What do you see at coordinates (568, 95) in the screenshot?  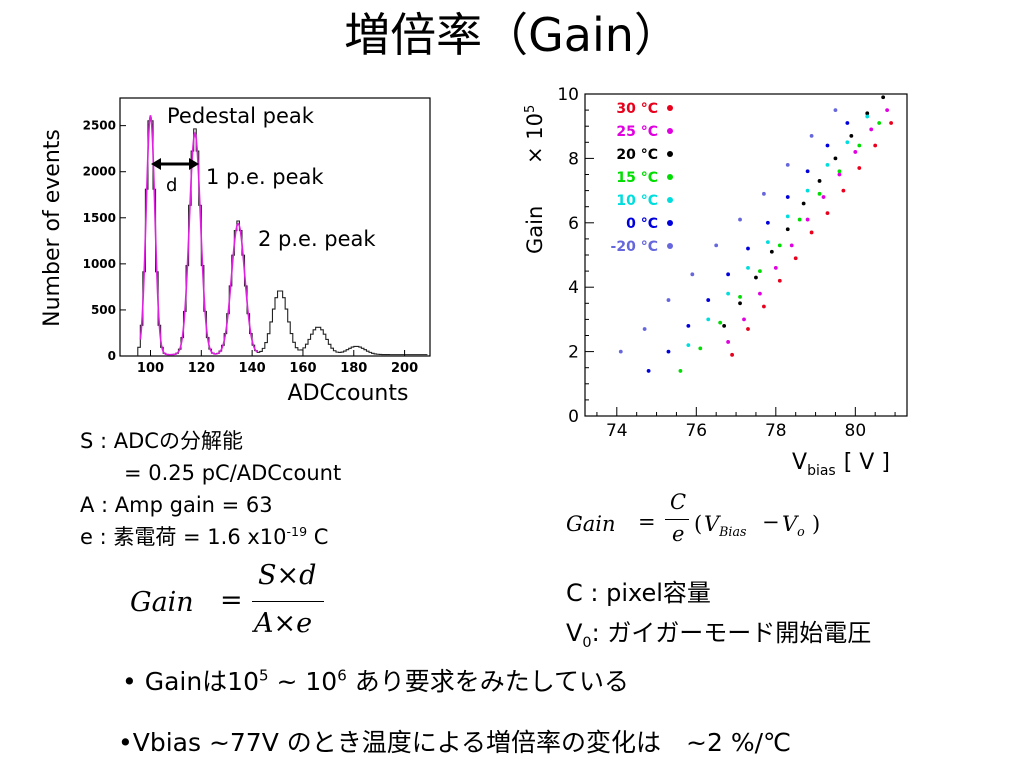 I see `gain-y-tick-label: 10` at bounding box center [568, 95].